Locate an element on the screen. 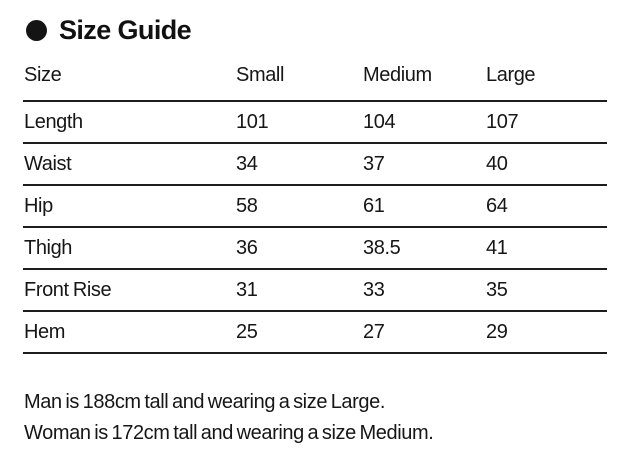 Image resolution: width=640 pixels, height=473 pixels. cell-value: 38.5 is located at coordinates (423, 248).